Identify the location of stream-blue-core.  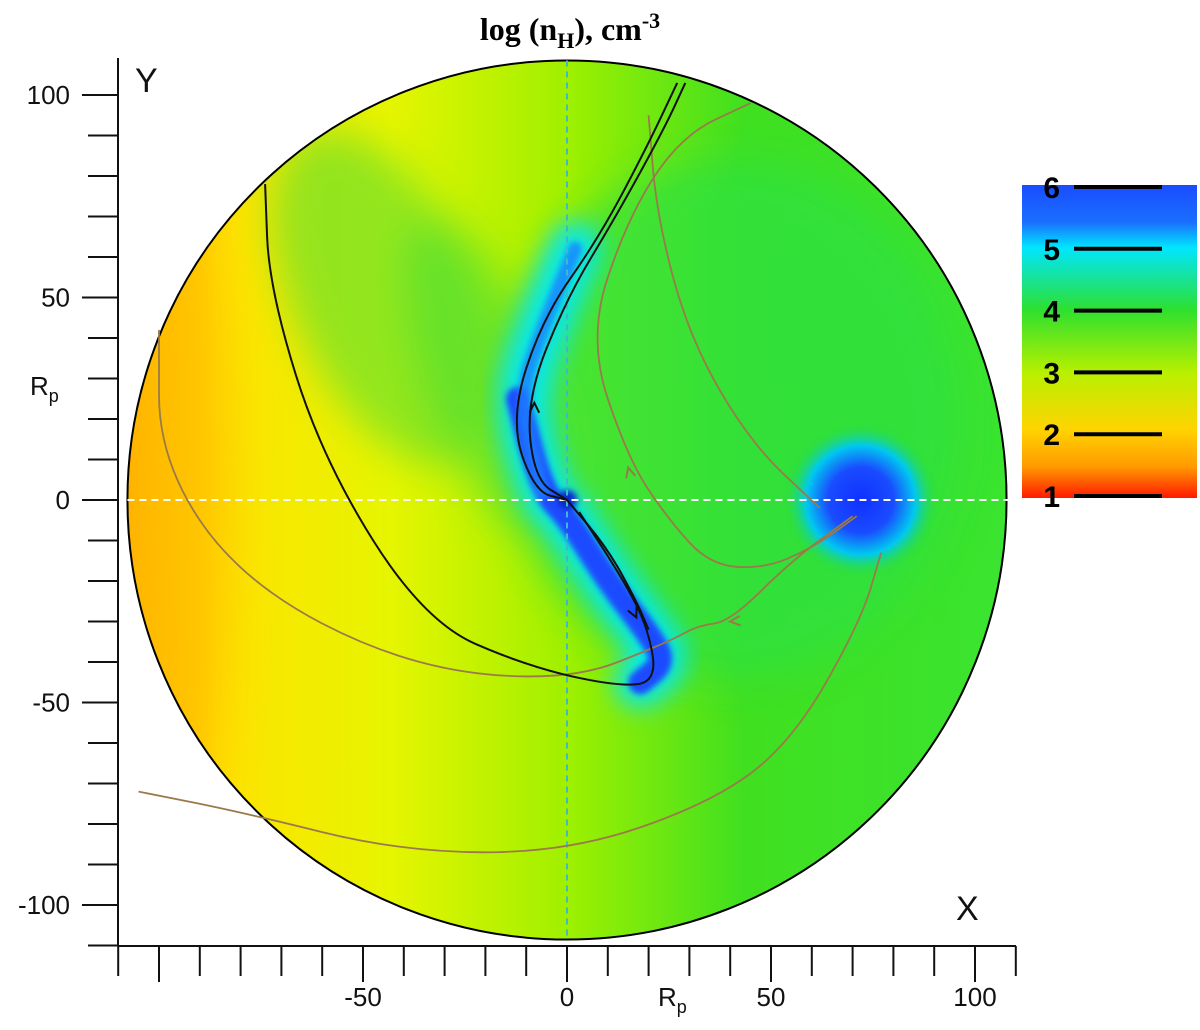
(589, 540).